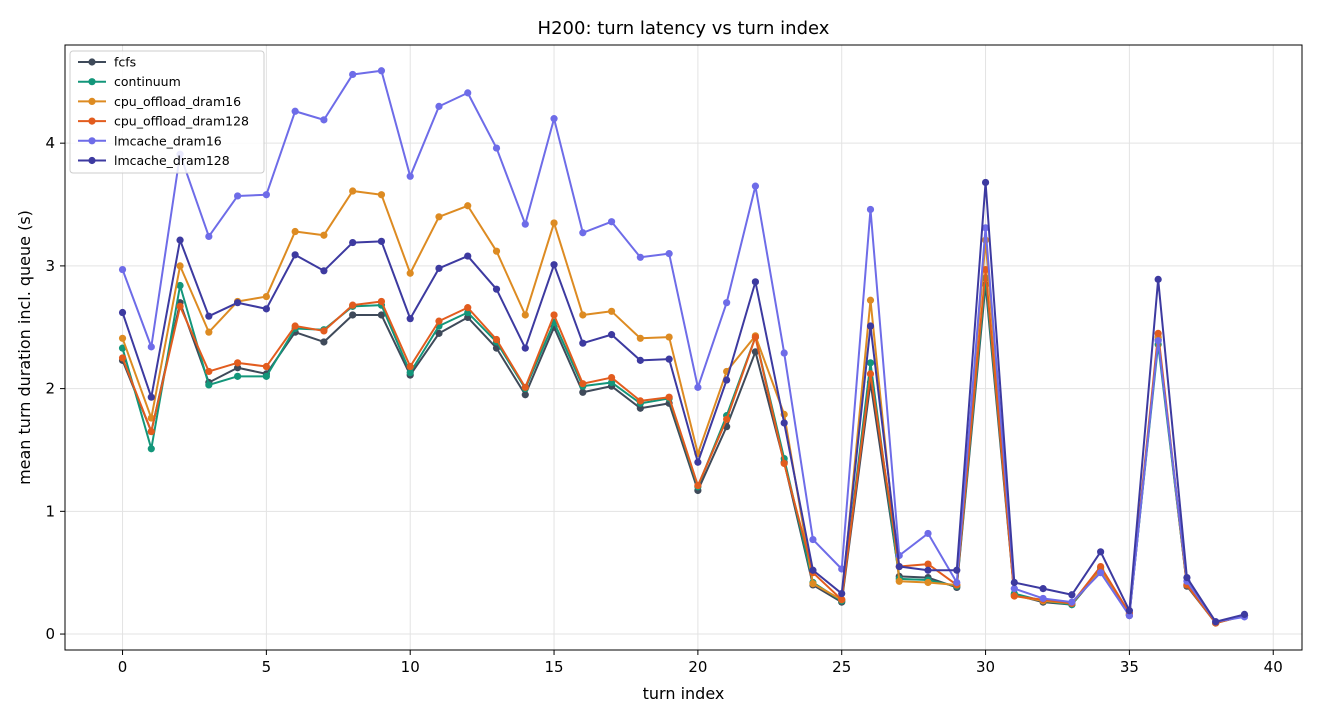  I want to click on x-tick-label: 40, so click(1273, 667).